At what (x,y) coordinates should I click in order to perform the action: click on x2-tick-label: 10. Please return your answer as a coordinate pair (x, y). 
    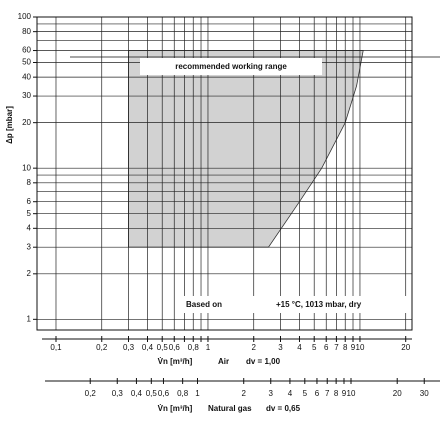
    Looking at the image, I should click on (351, 393).